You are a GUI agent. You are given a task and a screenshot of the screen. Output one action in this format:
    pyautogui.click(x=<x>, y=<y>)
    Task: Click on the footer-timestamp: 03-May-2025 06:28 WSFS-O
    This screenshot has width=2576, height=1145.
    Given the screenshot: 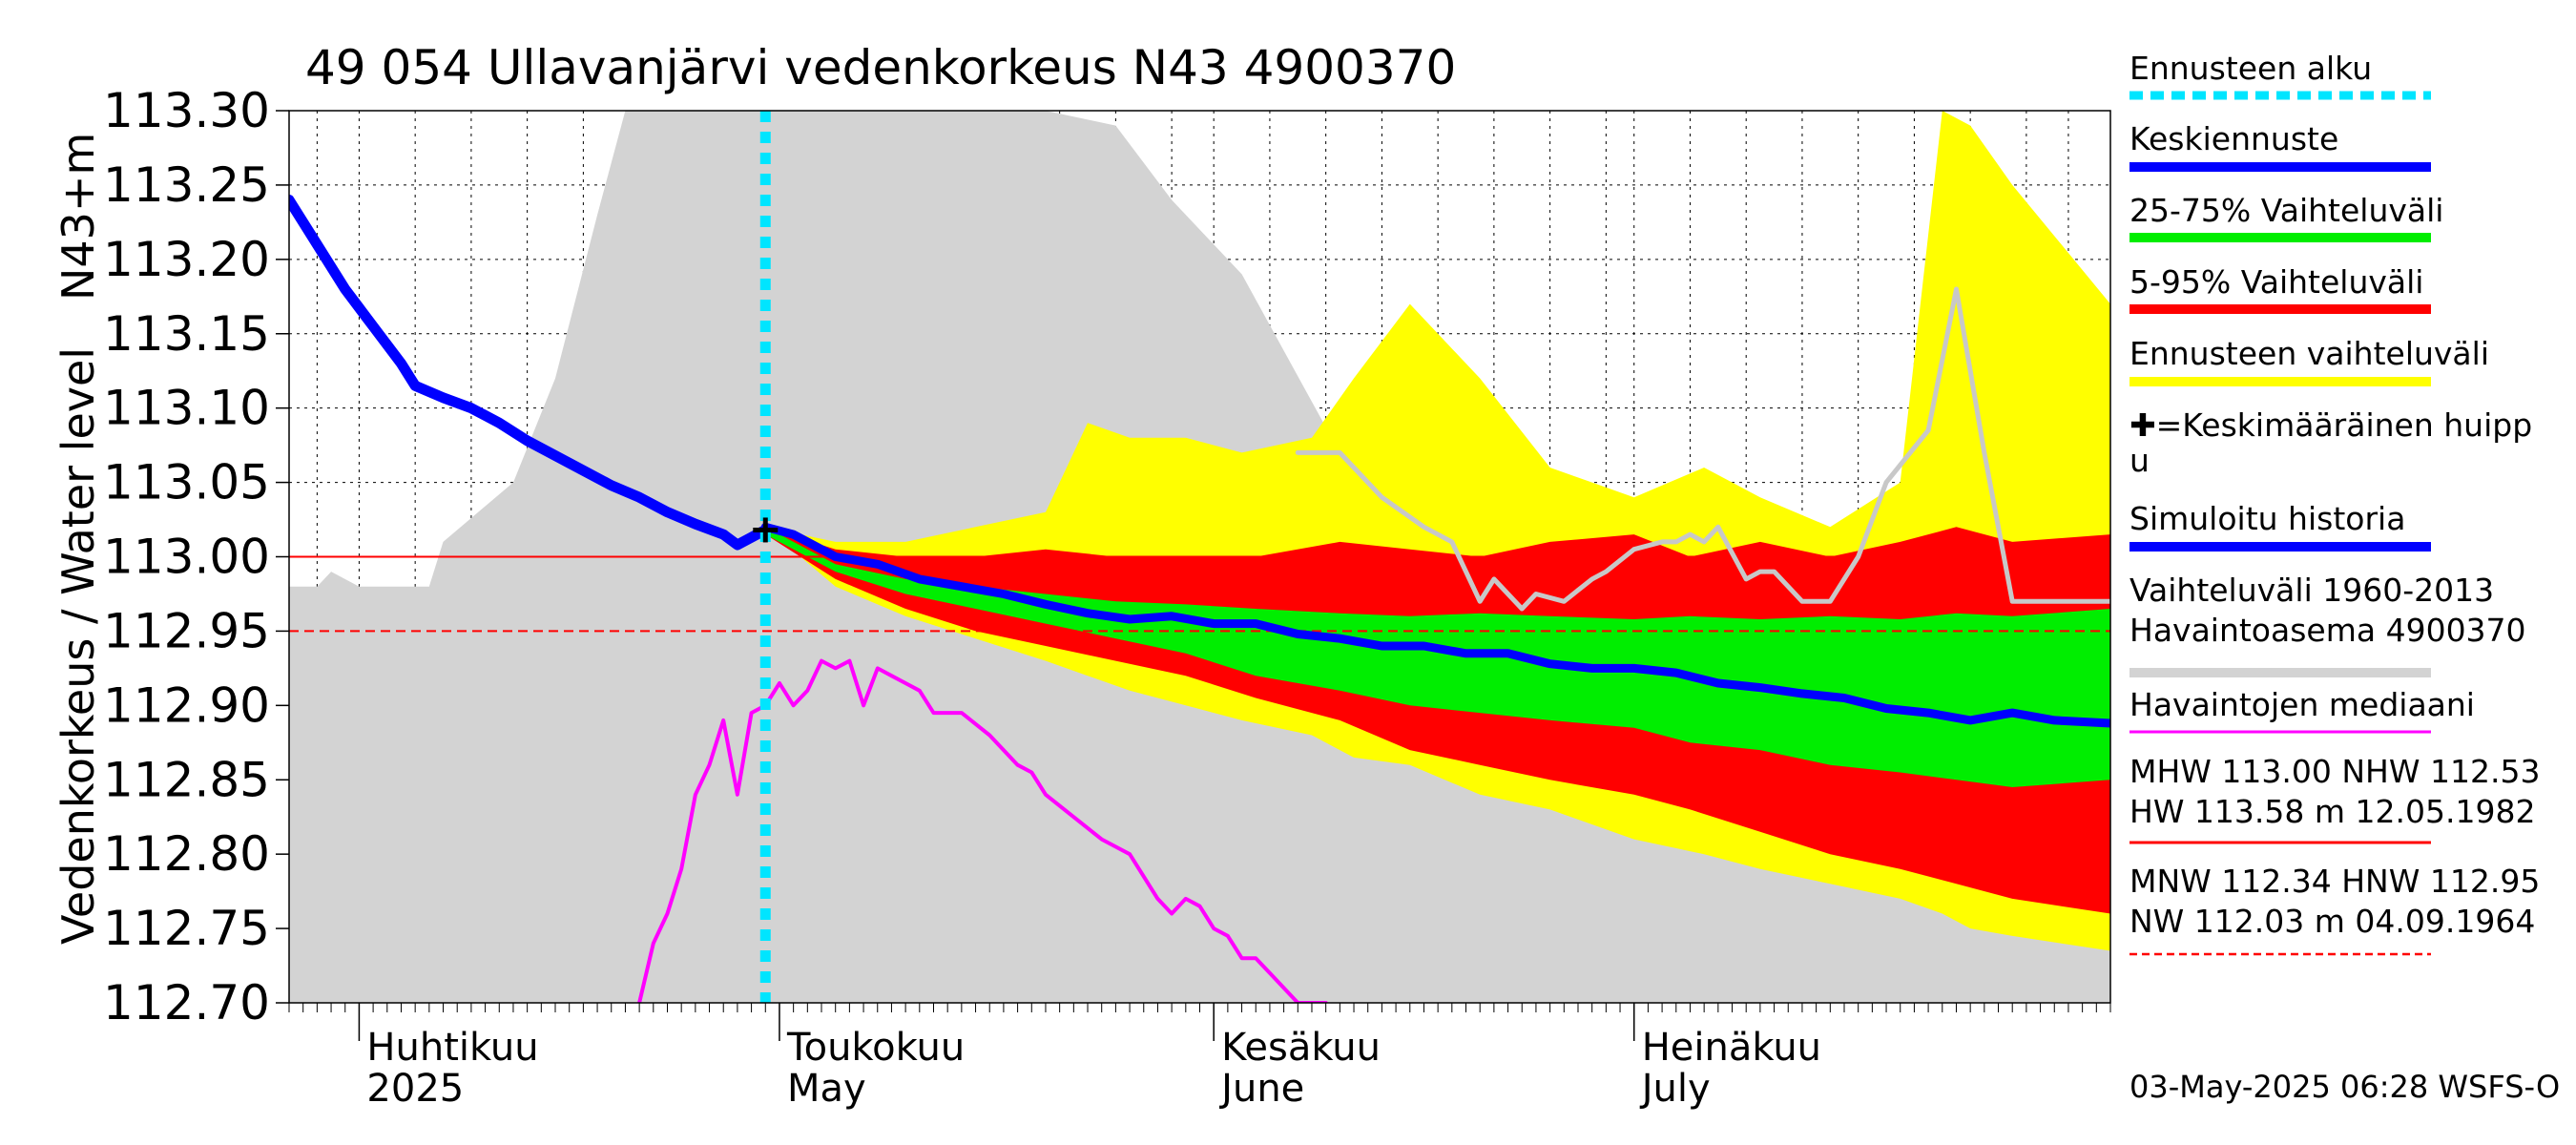 What is the action you would take?
    pyautogui.click(x=2344, y=1087)
    